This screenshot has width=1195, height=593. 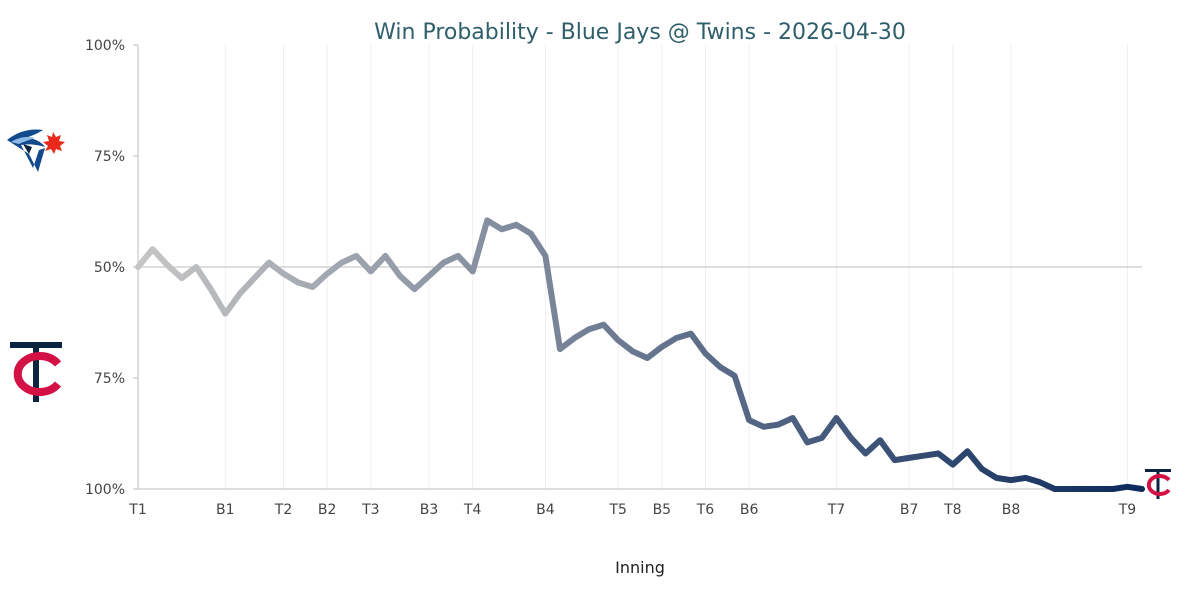 What do you see at coordinates (283, 510) in the screenshot?
I see `x-tick-label: T2` at bounding box center [283, 510].